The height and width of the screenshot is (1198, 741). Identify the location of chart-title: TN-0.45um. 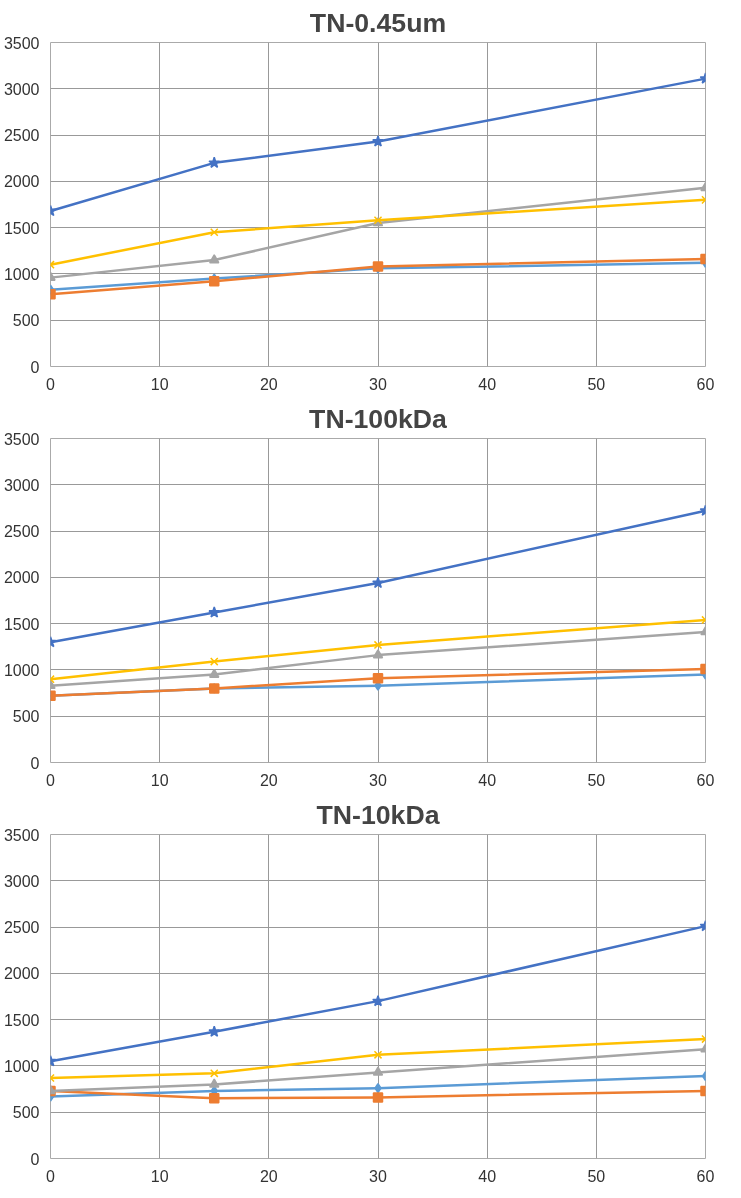
(378, 22).